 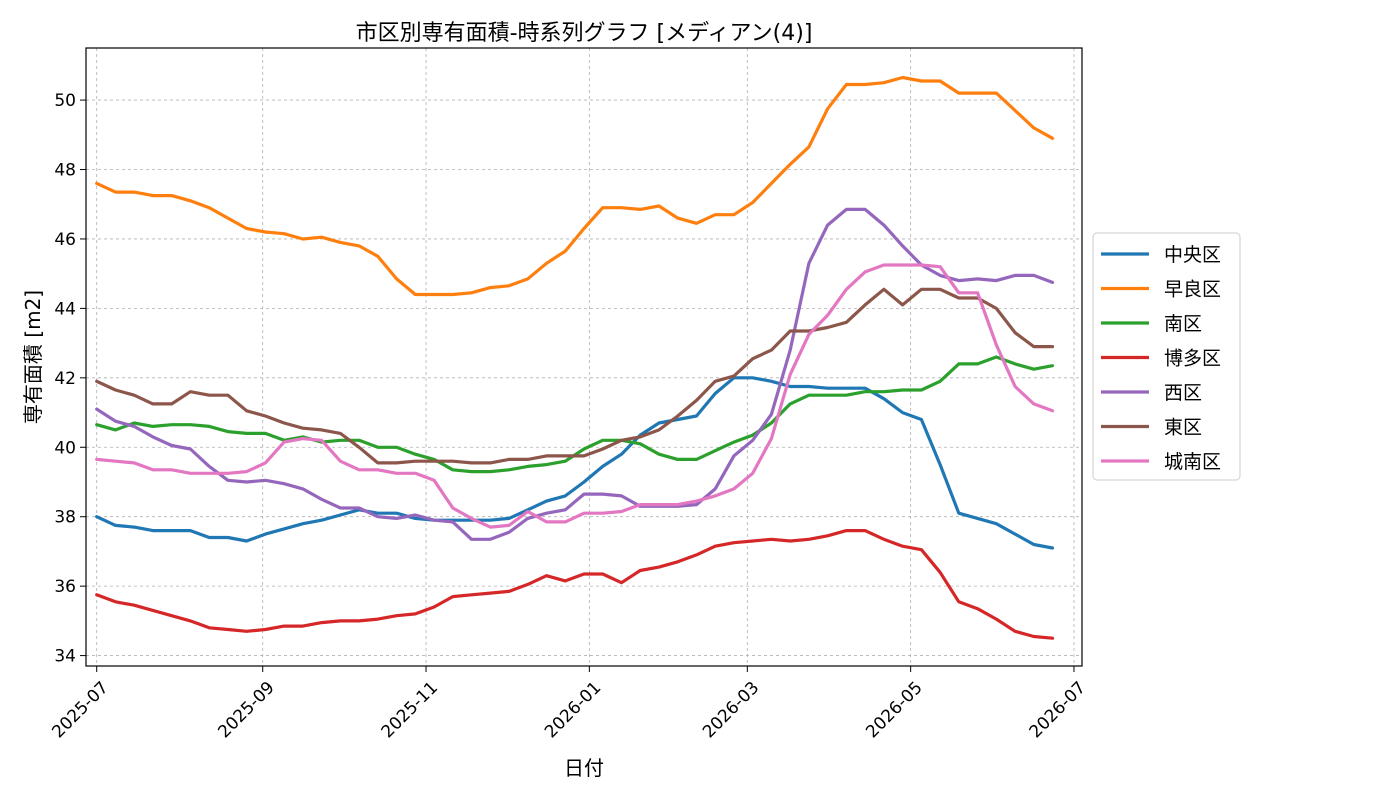 I want to click on legend-label-4: 西区, so click(x=1183, y=393).